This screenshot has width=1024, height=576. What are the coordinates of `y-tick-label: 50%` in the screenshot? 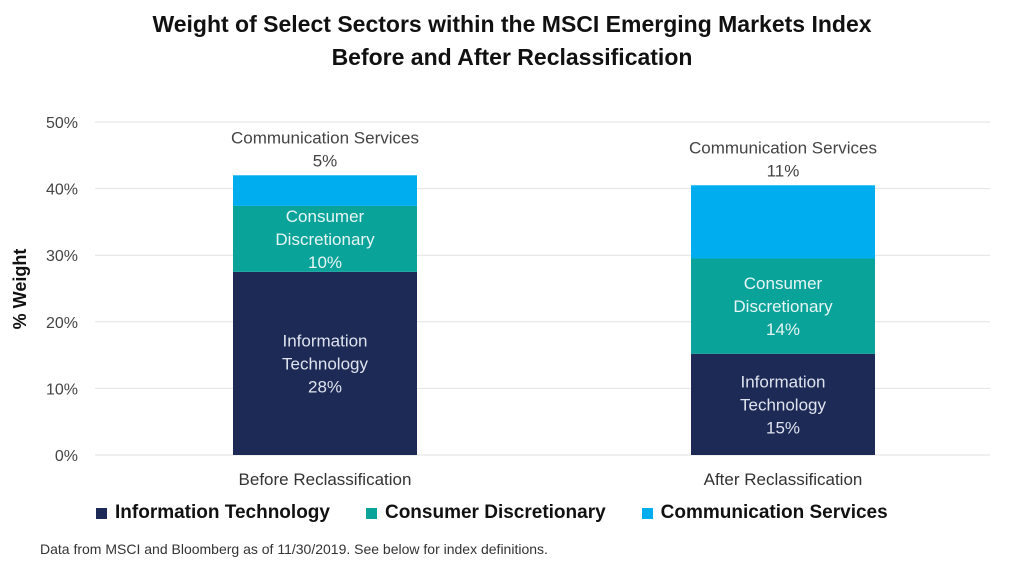 It's located at (62, 123).